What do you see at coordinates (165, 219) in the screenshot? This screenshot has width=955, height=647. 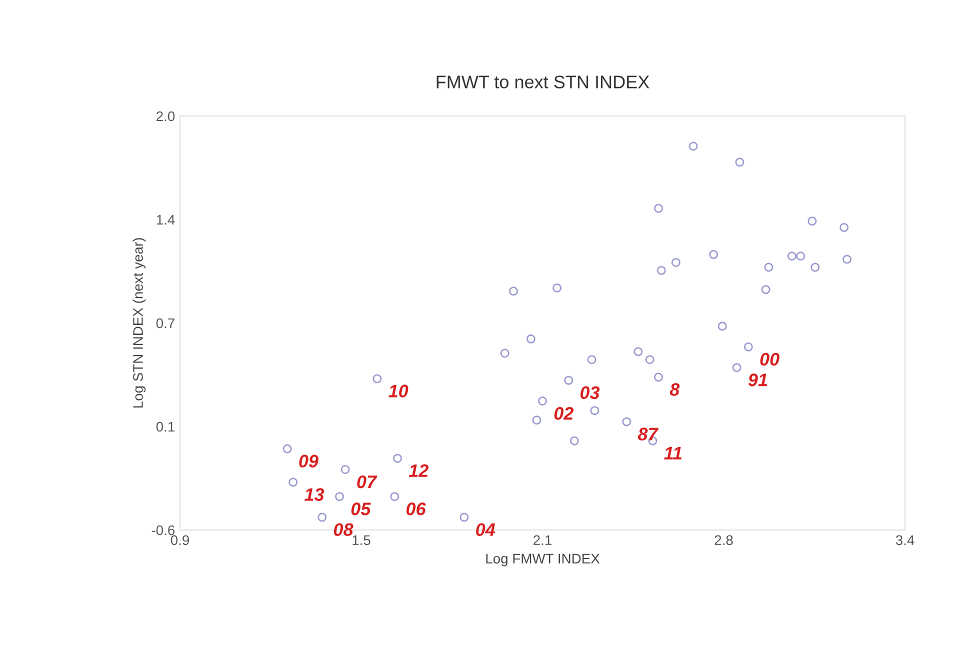 I see `y-tick-label: 1.4` at bounding box center [165, 219].